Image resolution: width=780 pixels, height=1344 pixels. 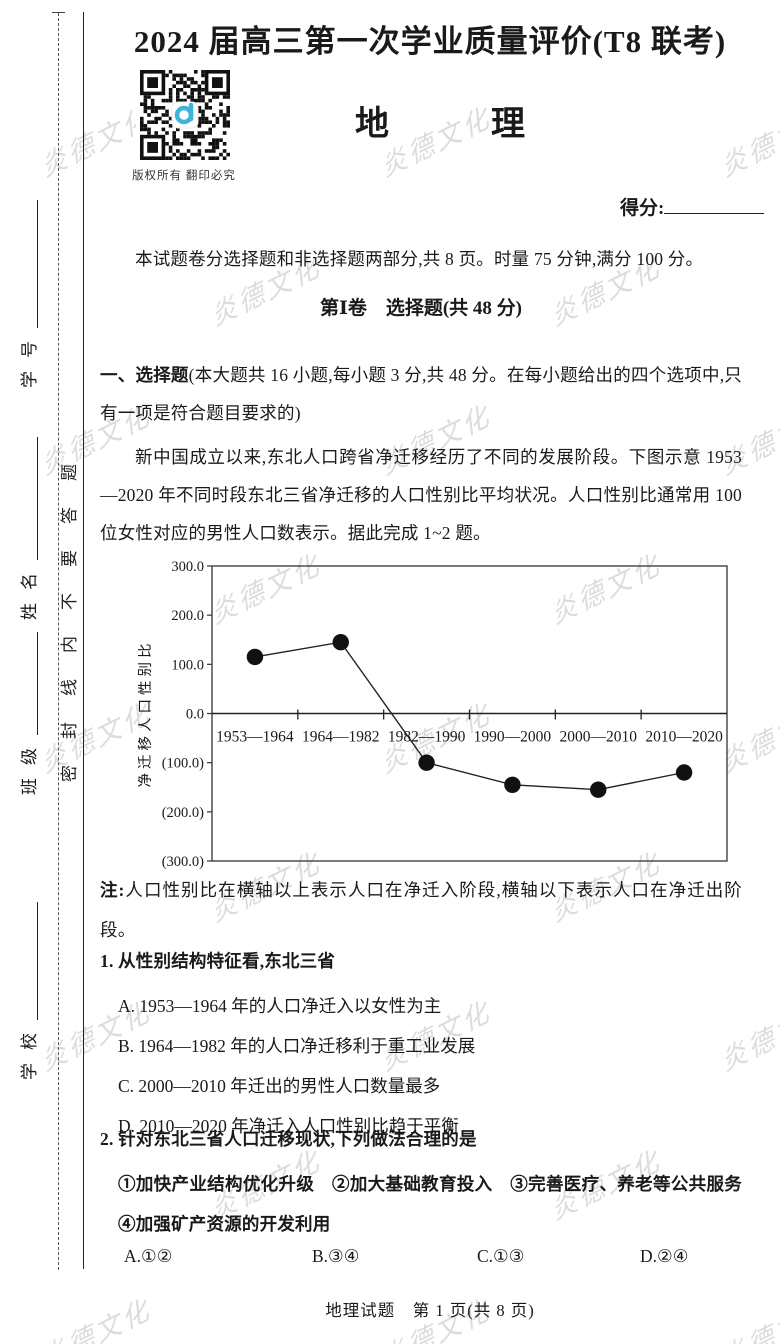 I want to click on score-blank, so click(x=714, y=203).